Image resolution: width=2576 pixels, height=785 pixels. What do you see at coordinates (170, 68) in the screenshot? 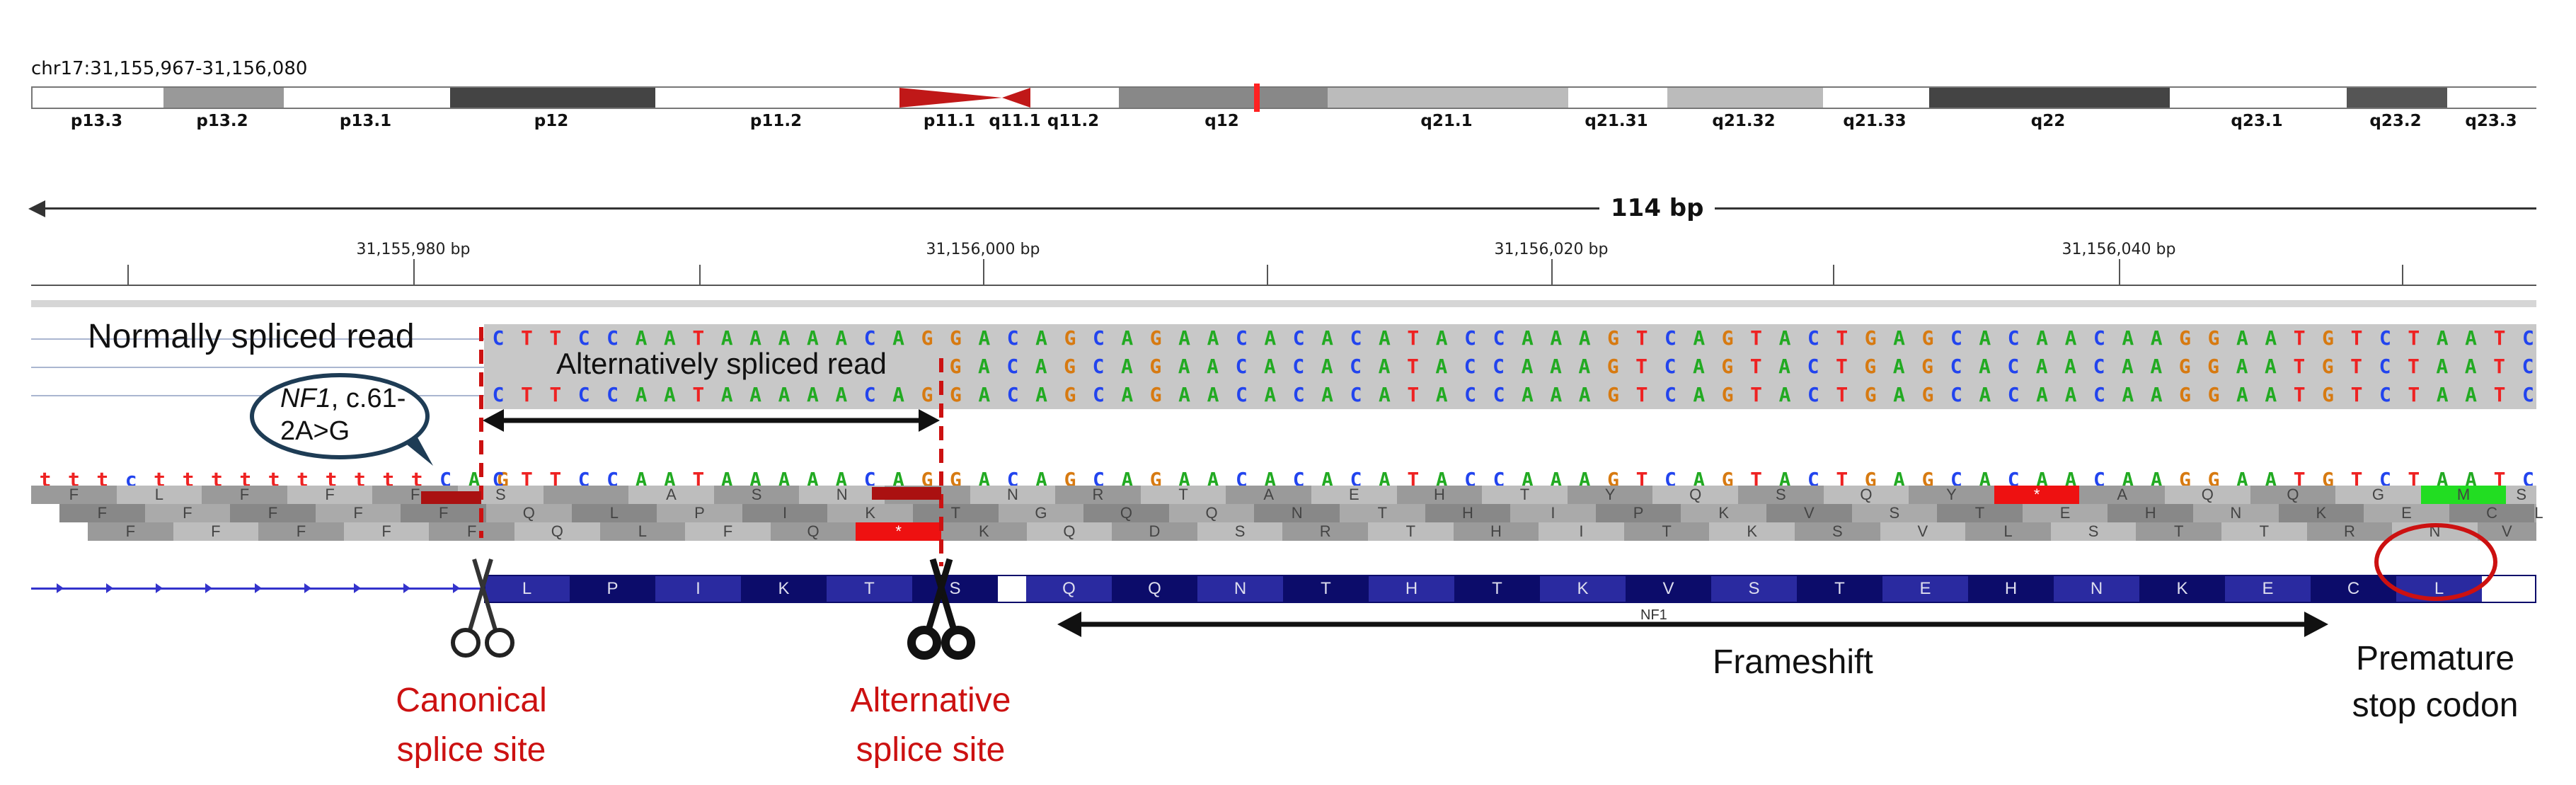
I see `locus-label: chr17:31,155,967-31,156,080` at bounding box center [170, 68].